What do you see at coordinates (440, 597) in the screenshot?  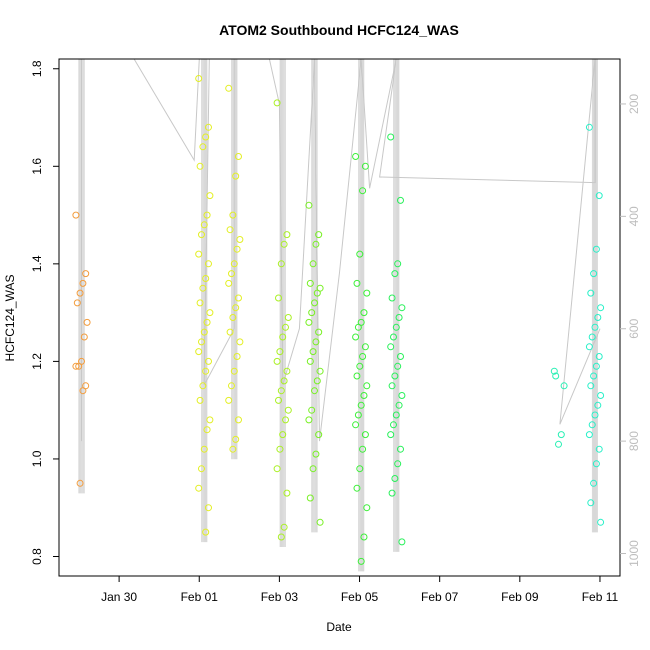 I see `x-tick-label: Feb 07` at bounding box center [440, 597].